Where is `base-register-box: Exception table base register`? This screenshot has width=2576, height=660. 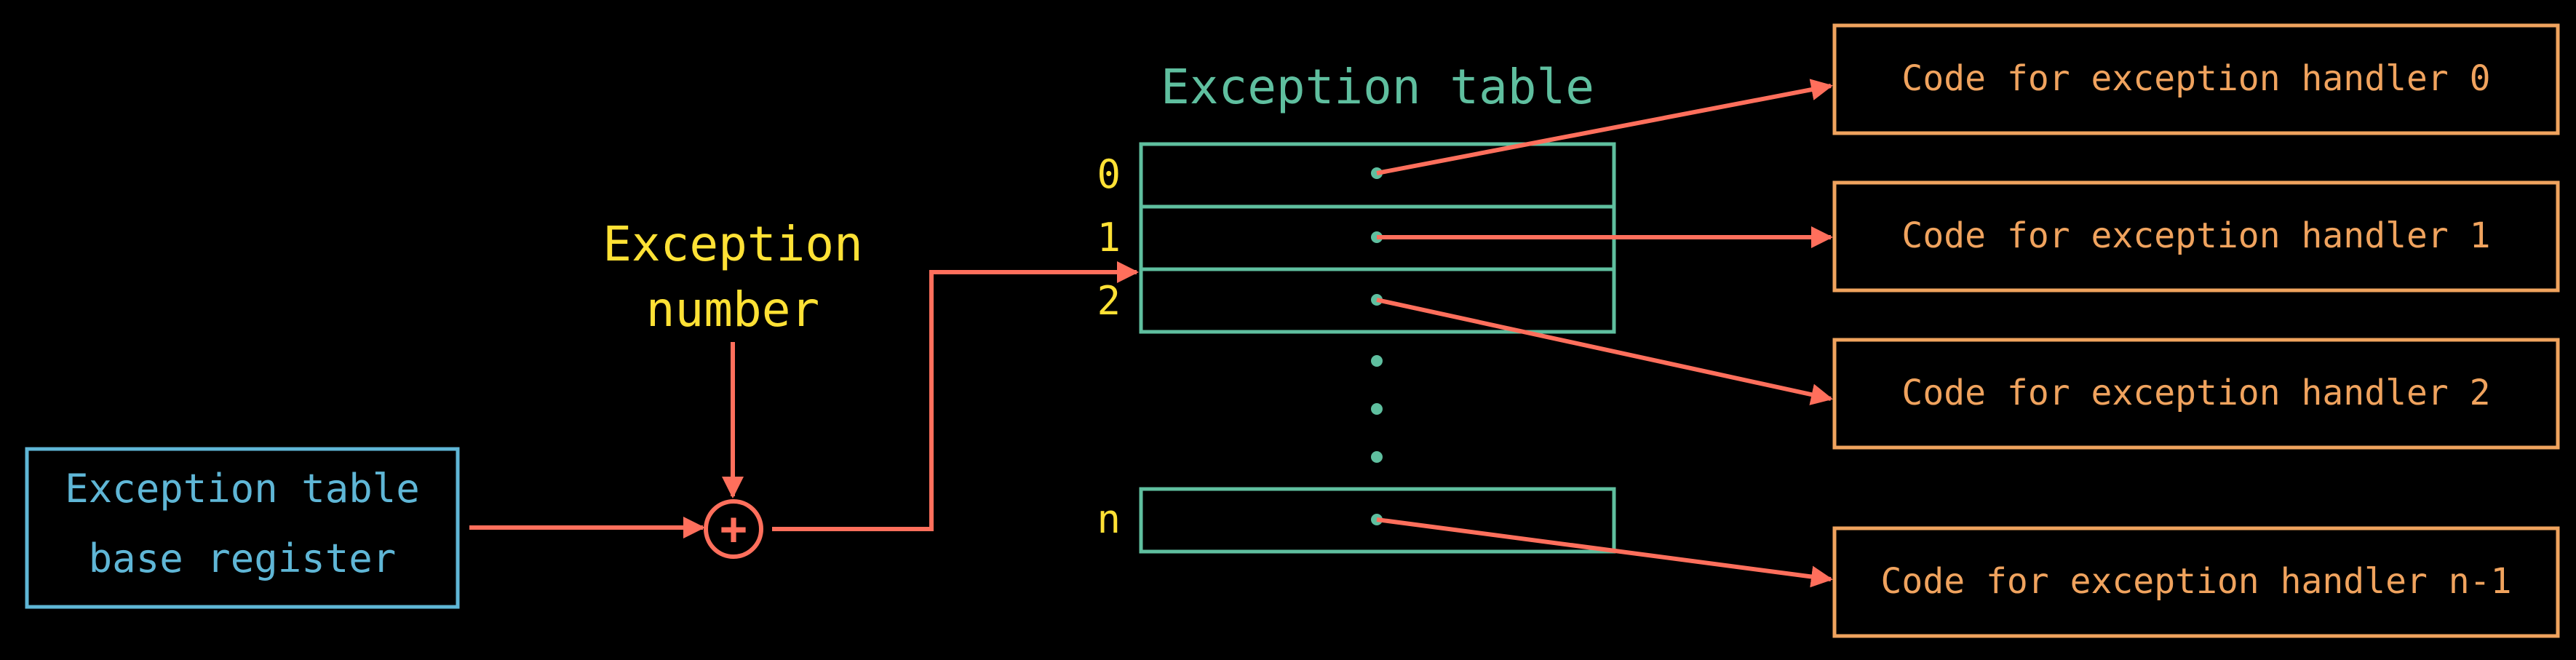
base-register-box: Exception table base register is located at coordinates (242, 528).